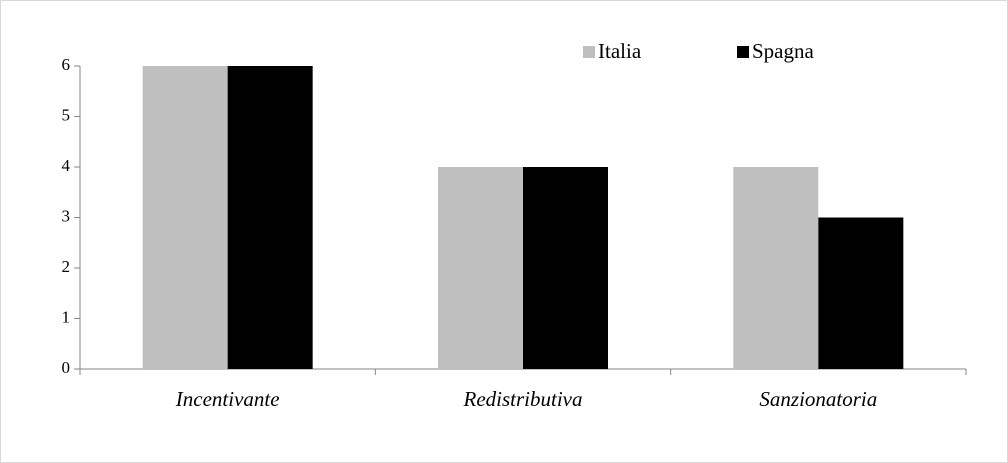 The image size is (1008, 463). Describe the element at coordinates (523, 399) in the screenshot. I see `x-tick-label: Redistributiva` at that location.